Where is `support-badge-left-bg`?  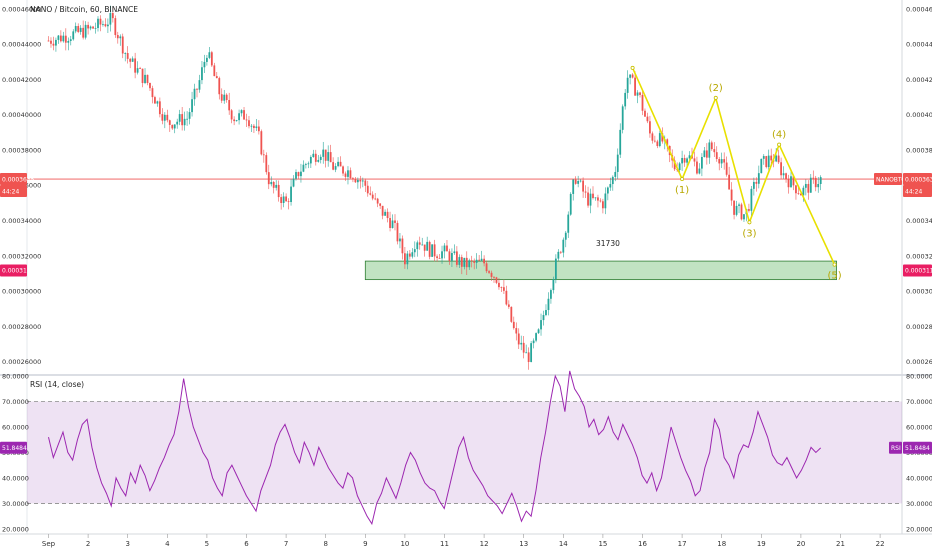
support-badge-left-bg is located at coordinates (13, 270).